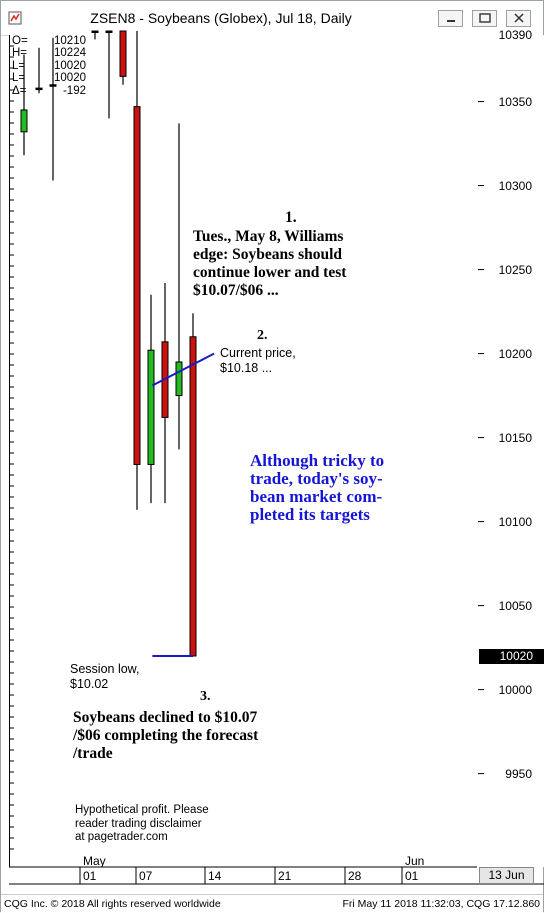  I want to click on title-bar: ZSEN8 - Soybeans (Globex), Jul 18, Daily, so click(272, 18).